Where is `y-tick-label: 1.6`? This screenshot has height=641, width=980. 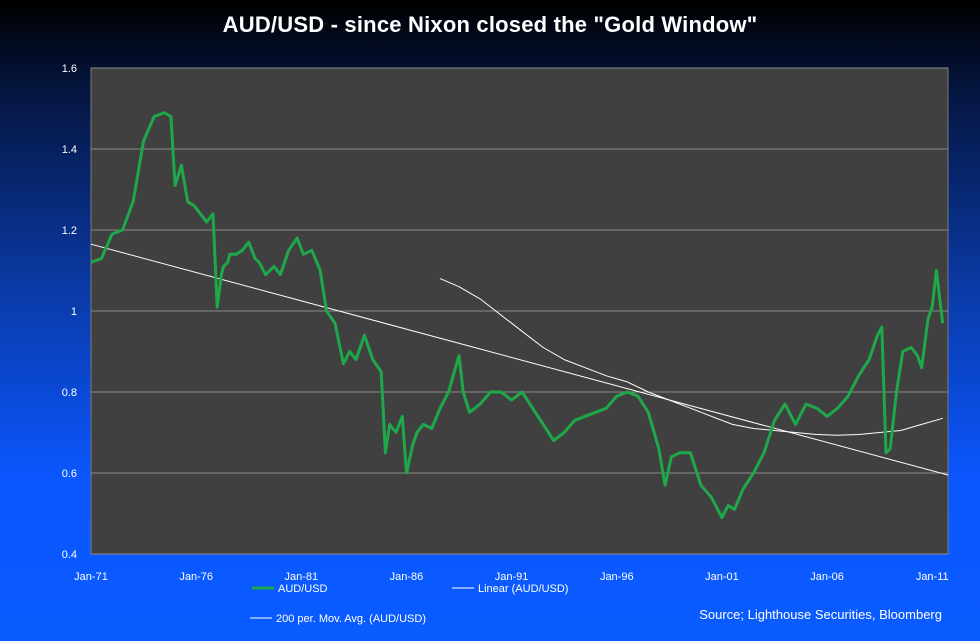
y-tick-label: 1.6 is located at coordinates (69, 69).